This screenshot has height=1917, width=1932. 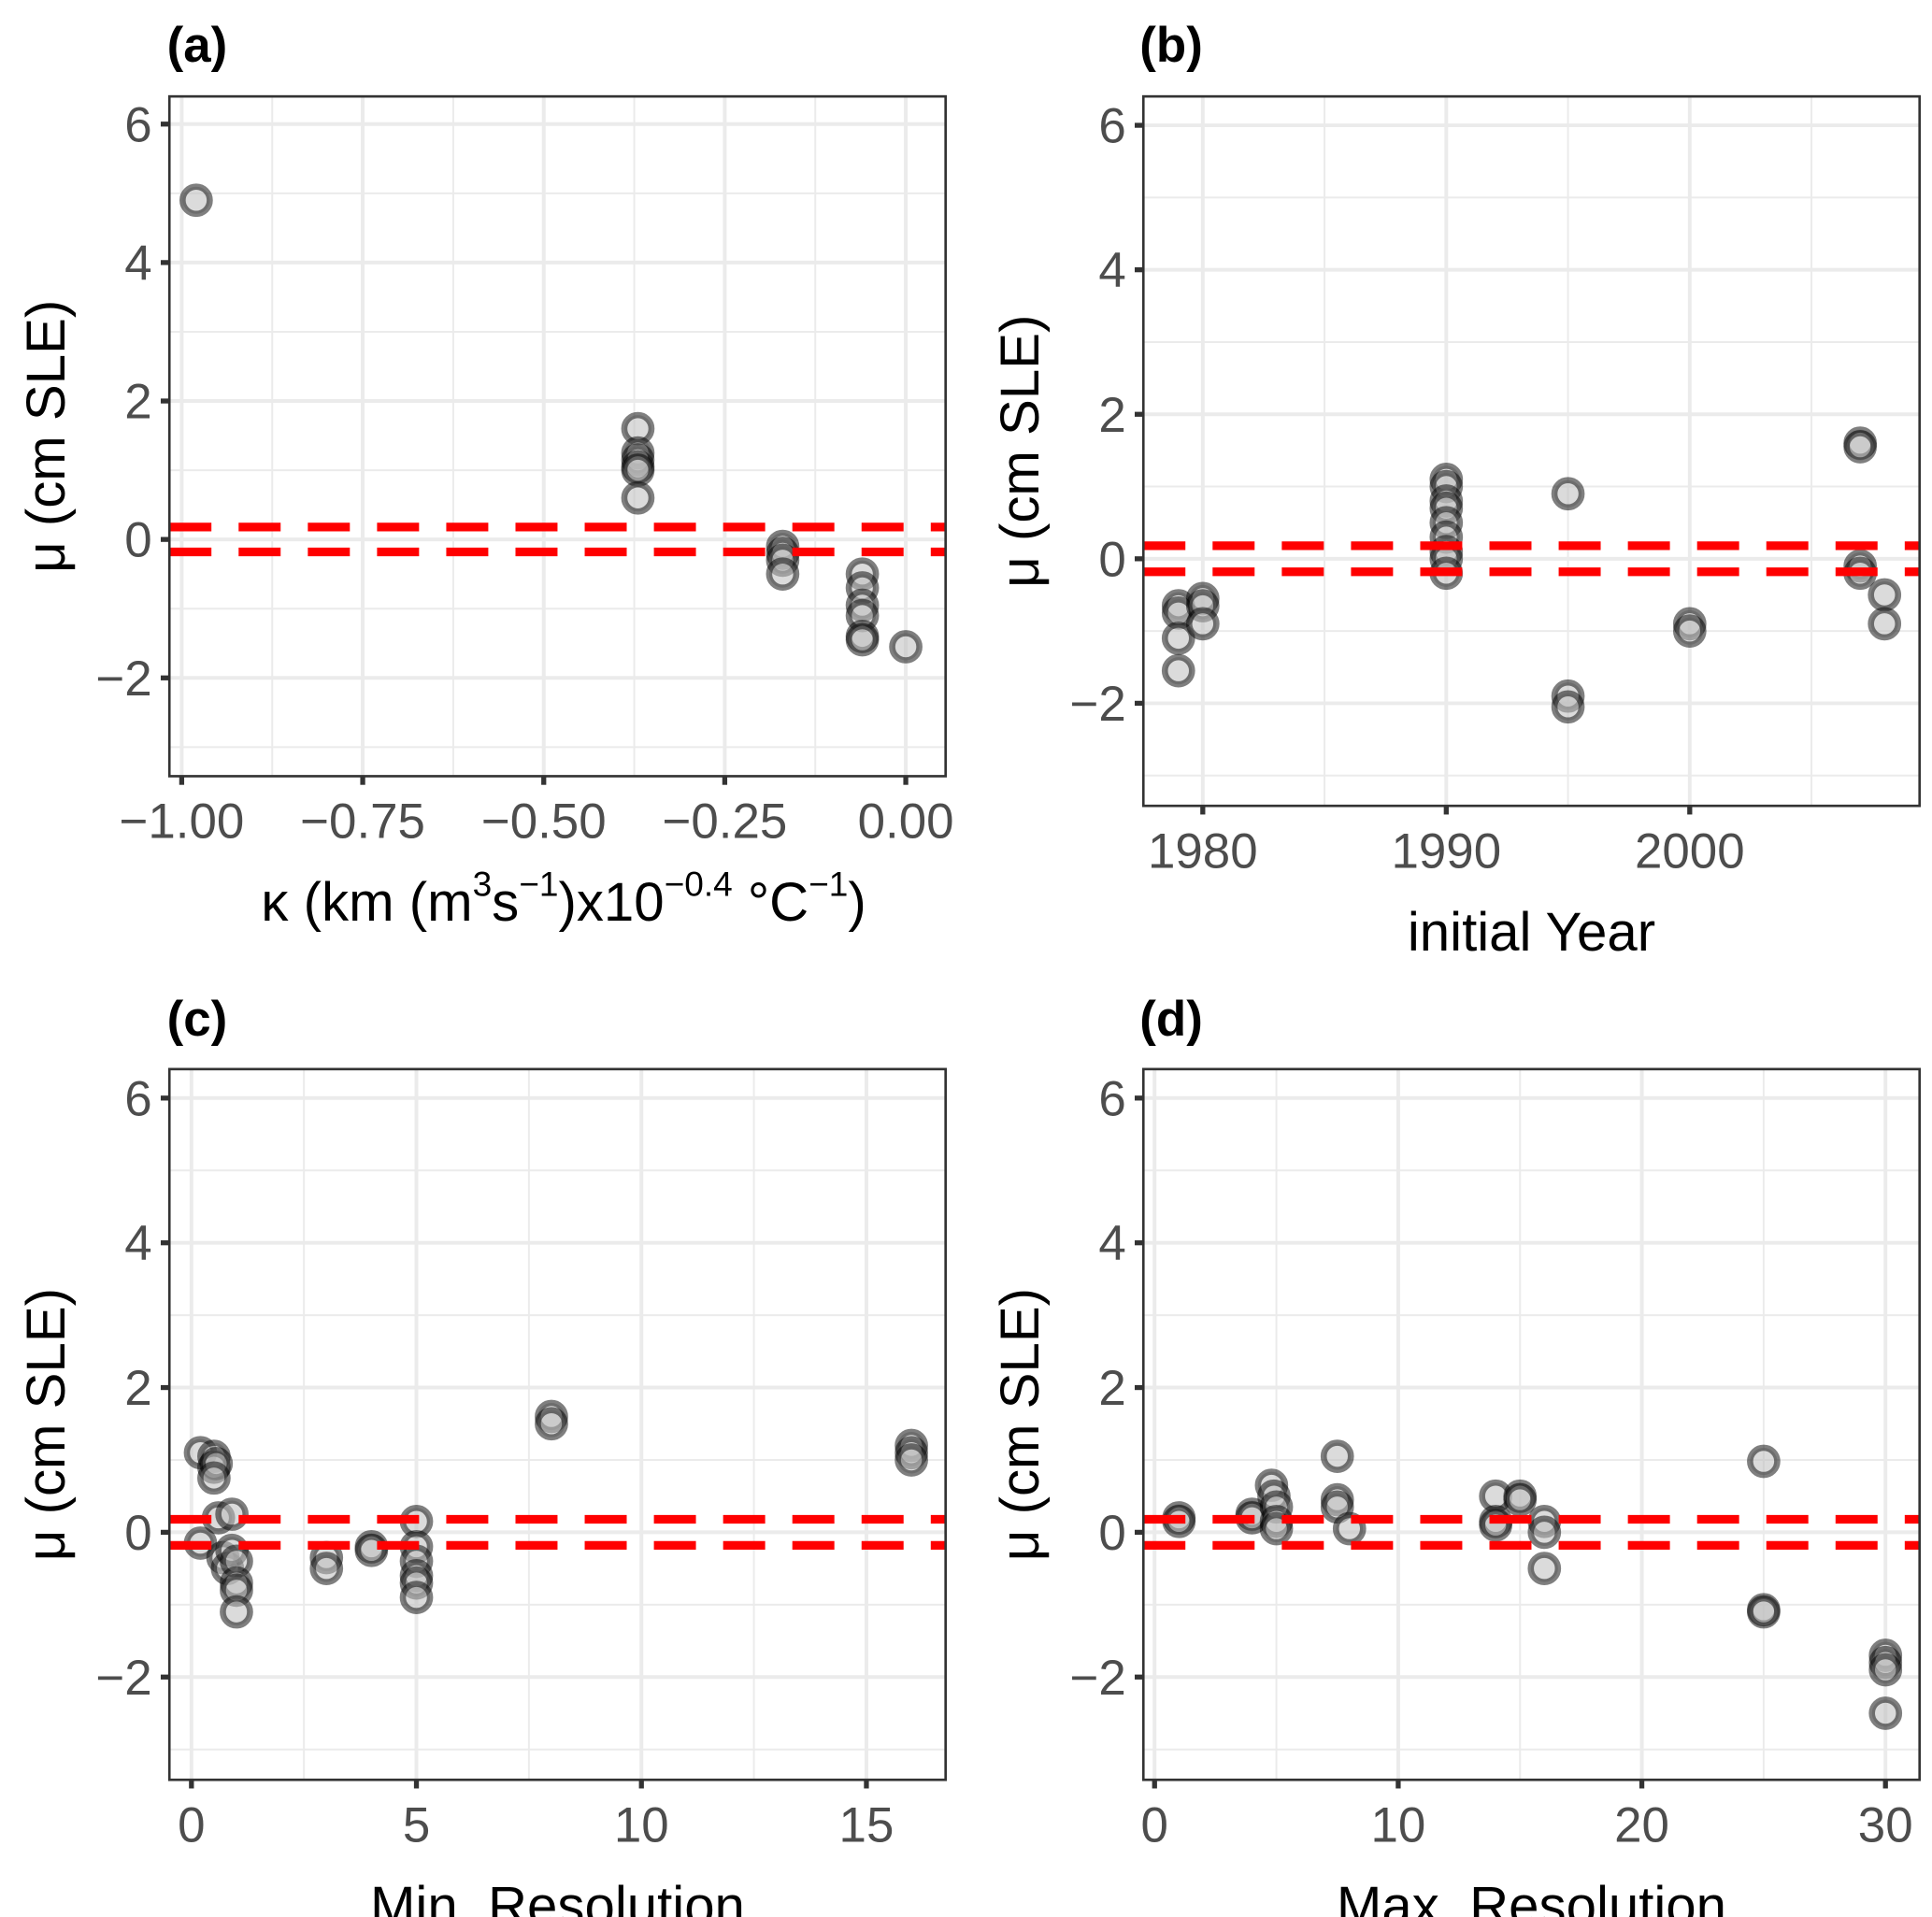 I want to click on x-tick-label: 20, so click(x=1641, y=1825).